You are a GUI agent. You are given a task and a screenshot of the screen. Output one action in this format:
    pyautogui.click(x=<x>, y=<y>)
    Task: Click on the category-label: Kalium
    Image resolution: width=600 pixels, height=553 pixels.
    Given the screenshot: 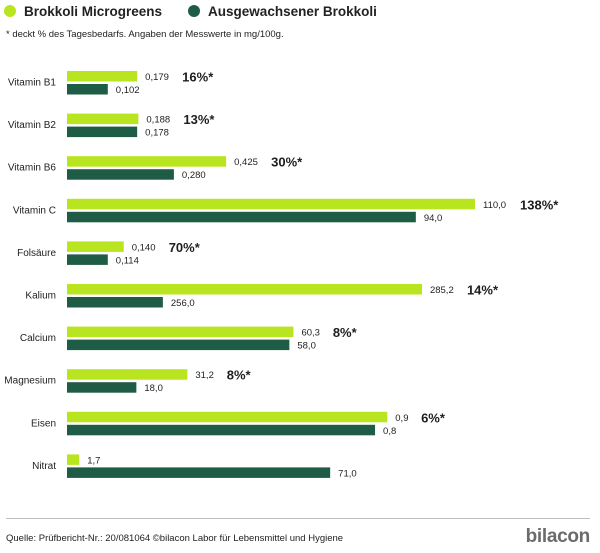 What is the action you would take?
    pyautogui.click(x=40, y=296)
    